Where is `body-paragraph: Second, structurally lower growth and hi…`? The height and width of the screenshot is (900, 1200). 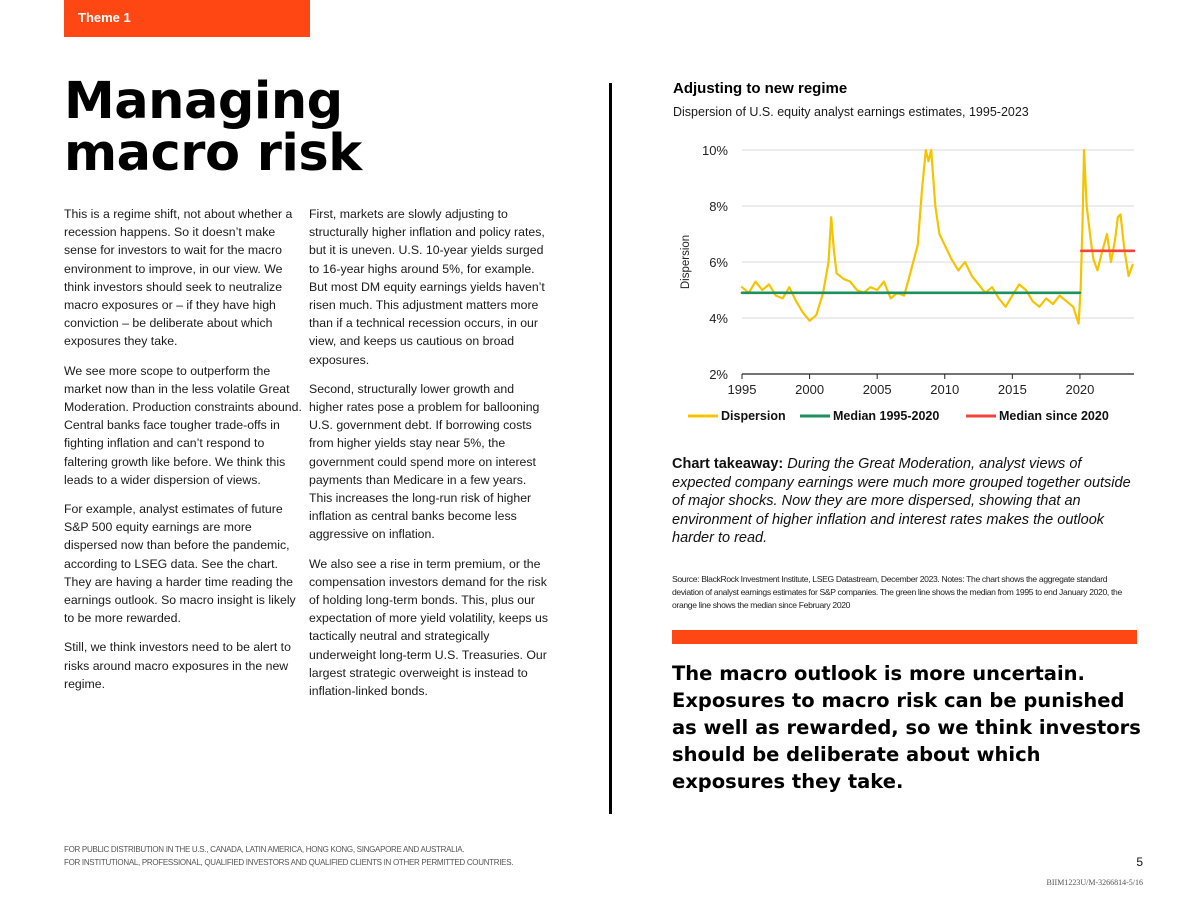 body-paragraph: Second, structurally lower growth and hi… is located at coordinates (424, 461).